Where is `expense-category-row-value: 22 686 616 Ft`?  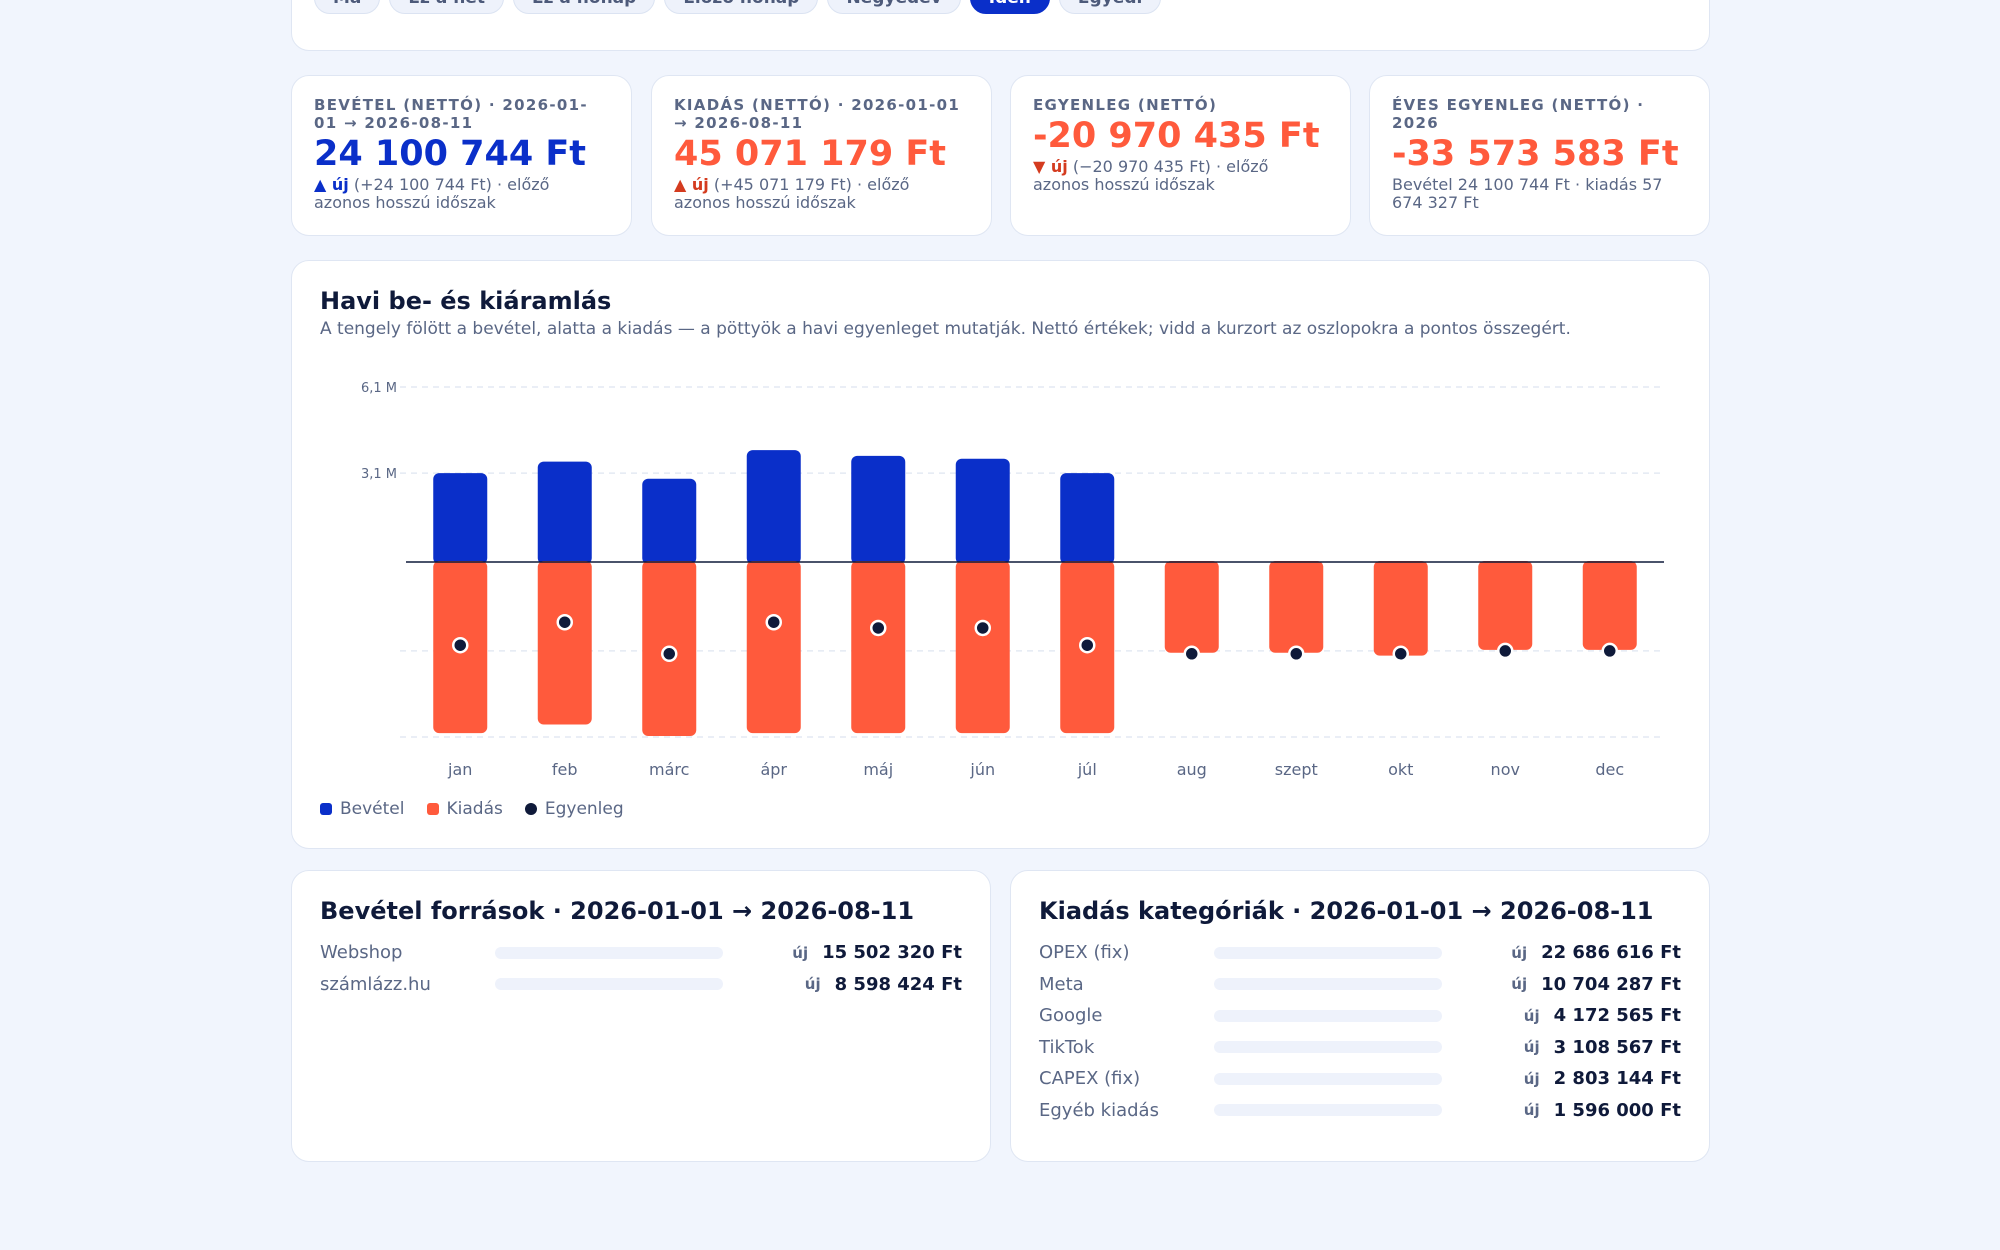
expense-category-row-value: 22 686 616 Ft is located at coordinates (1611, 953).